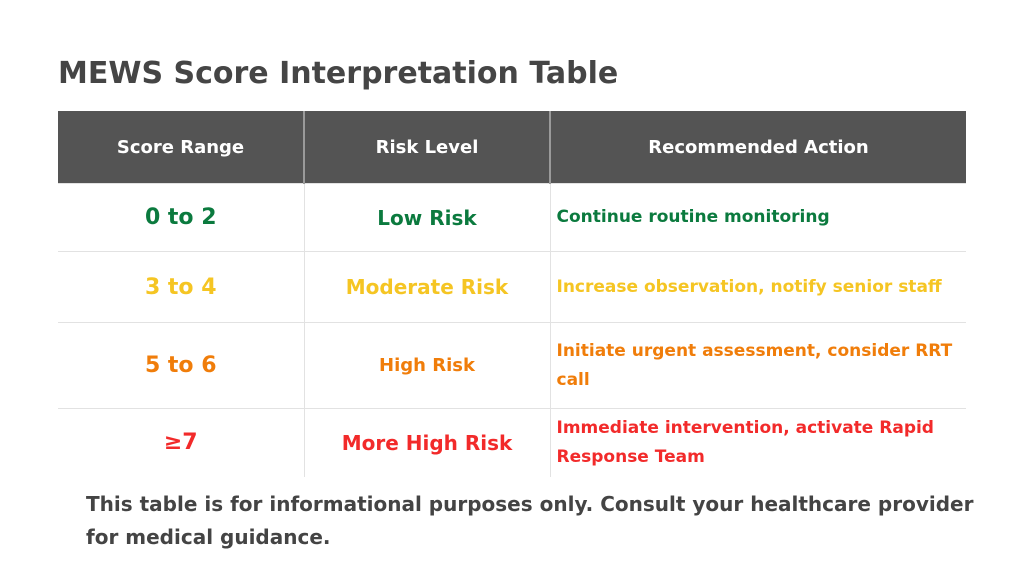 The height and width of the screenshot is (576, 1024). I want to click on risk-cell: Moderate Risk, so click(426, 287).